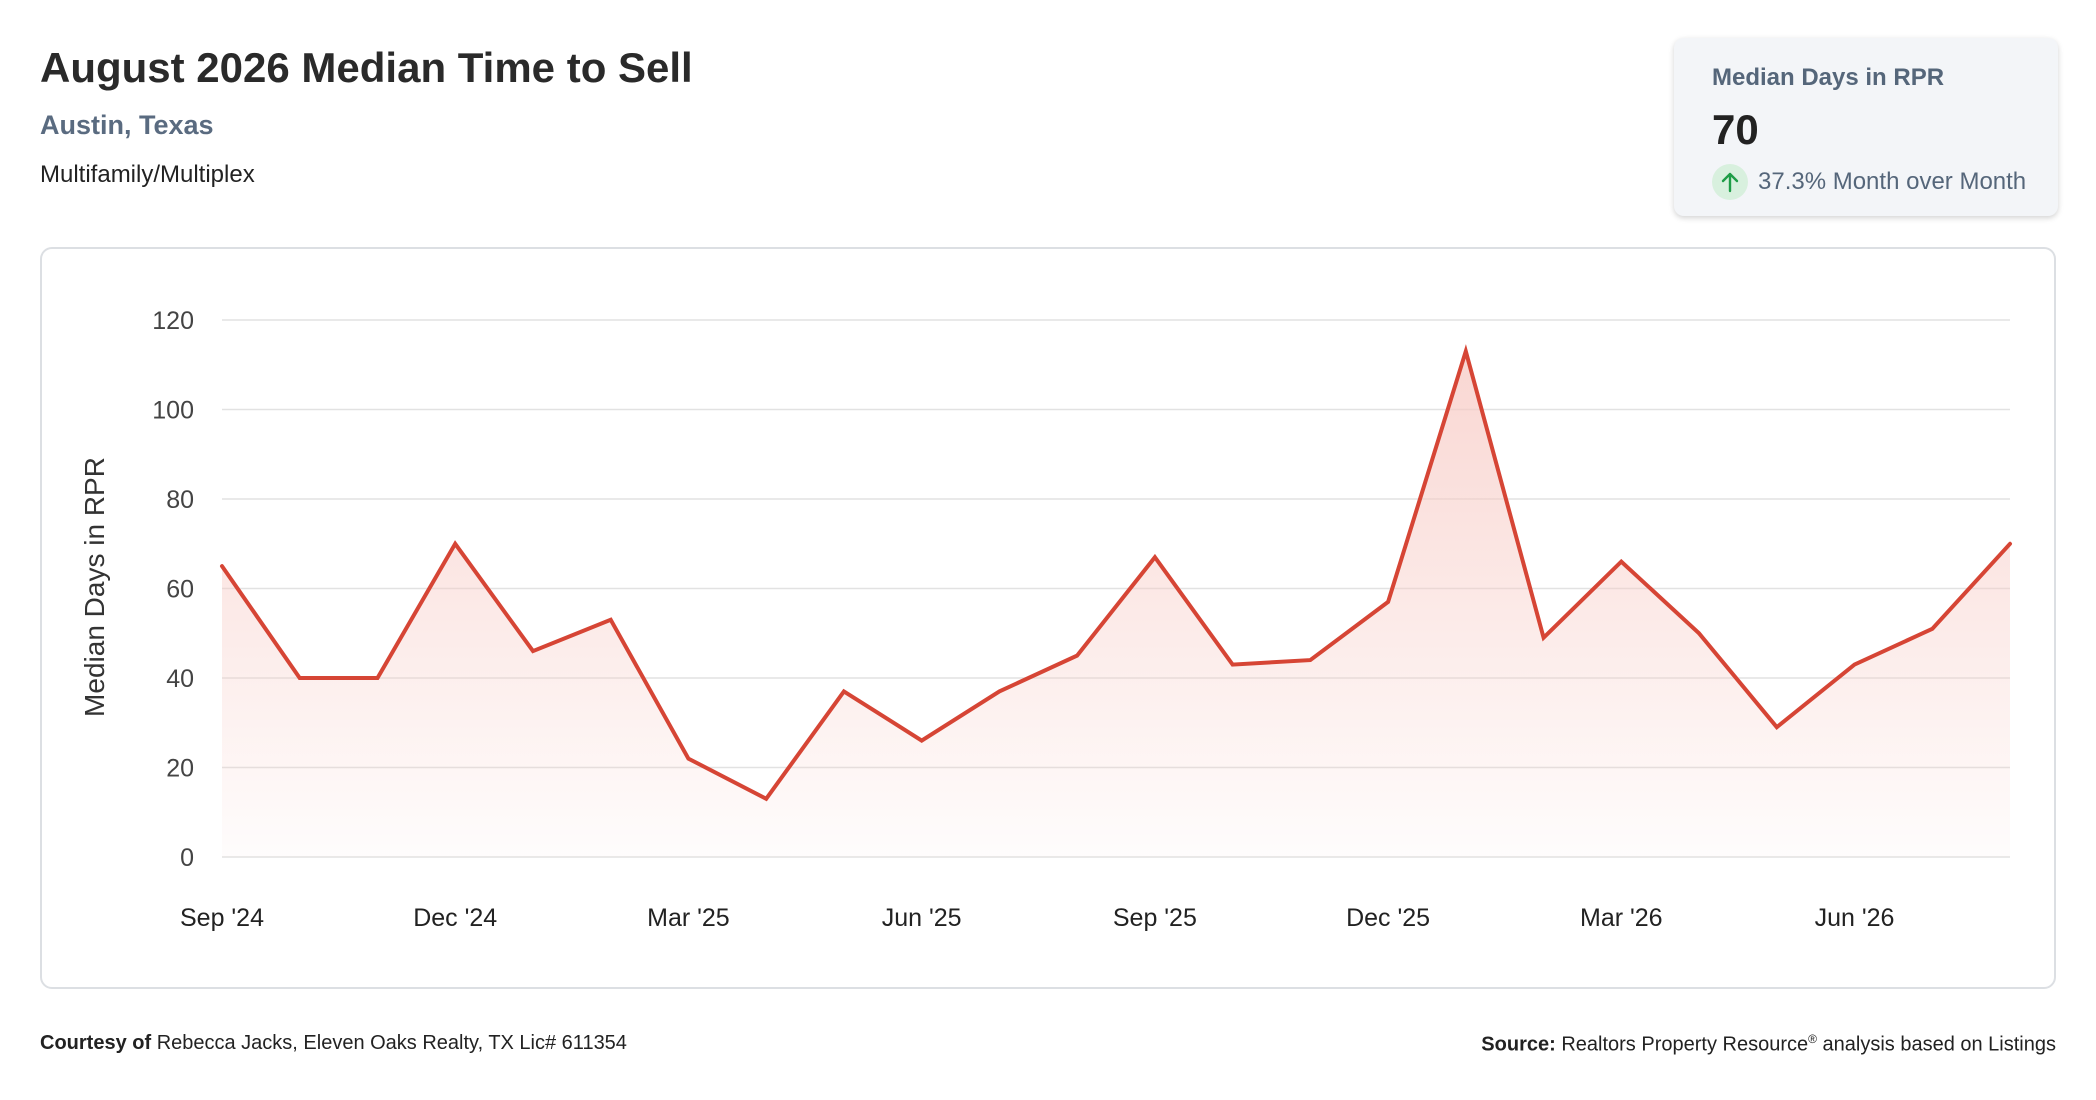 This screenshot has width=2096, height=1100. I want to click on kpi-label: Median Days in RPR, so click(1828, 77).